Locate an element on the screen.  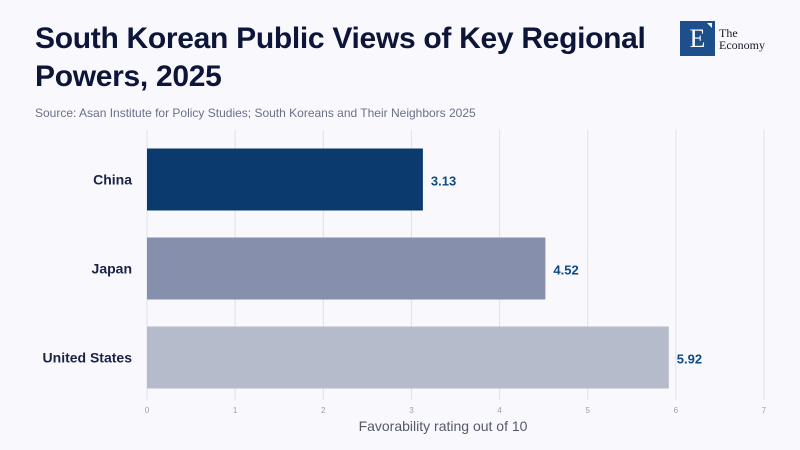
x-tick-label: 1 is located at coordinates (235, 410).